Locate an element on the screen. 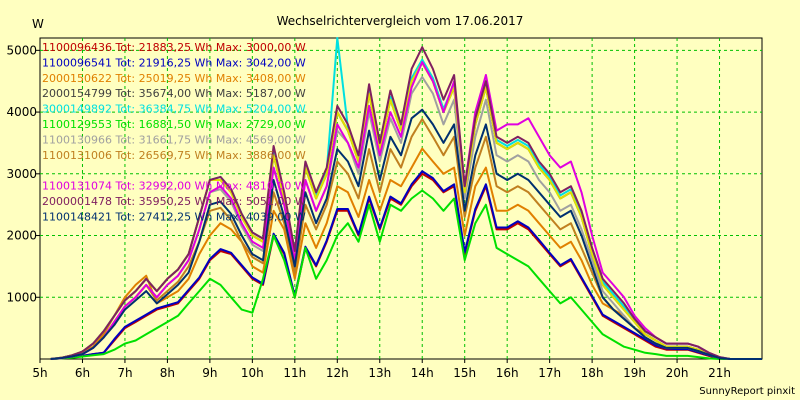 This screenshot has height=400, width=800. x-tick-label: 9h is located at coordinates (209, 373).